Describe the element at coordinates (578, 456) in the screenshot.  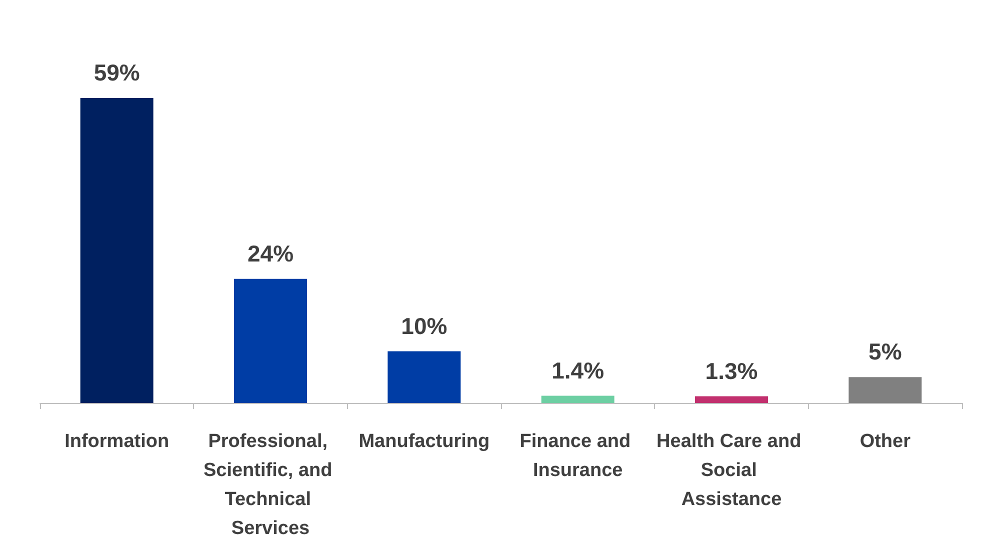
I see `x-tick-label: Finance and Insurance` at that location.